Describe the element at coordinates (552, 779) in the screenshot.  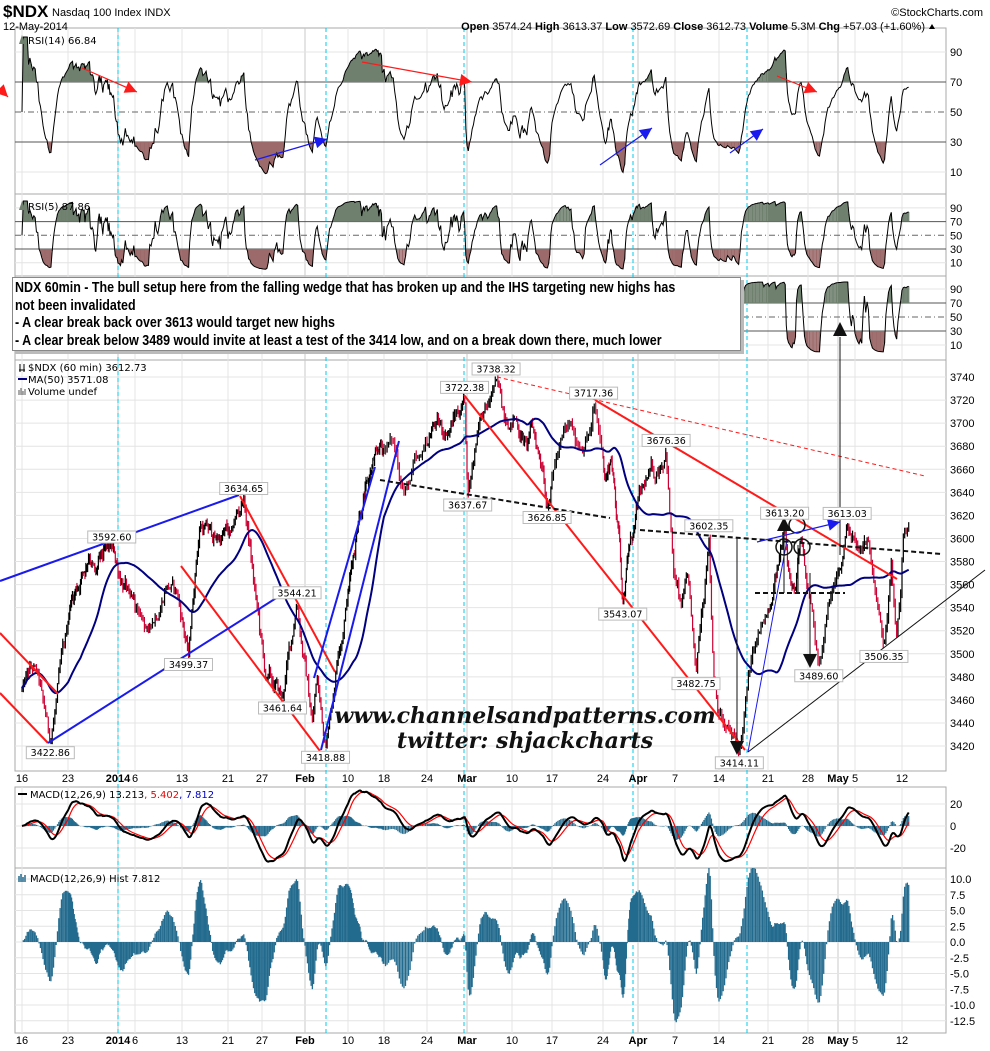
I see `x-axis-label: 17` at that location.